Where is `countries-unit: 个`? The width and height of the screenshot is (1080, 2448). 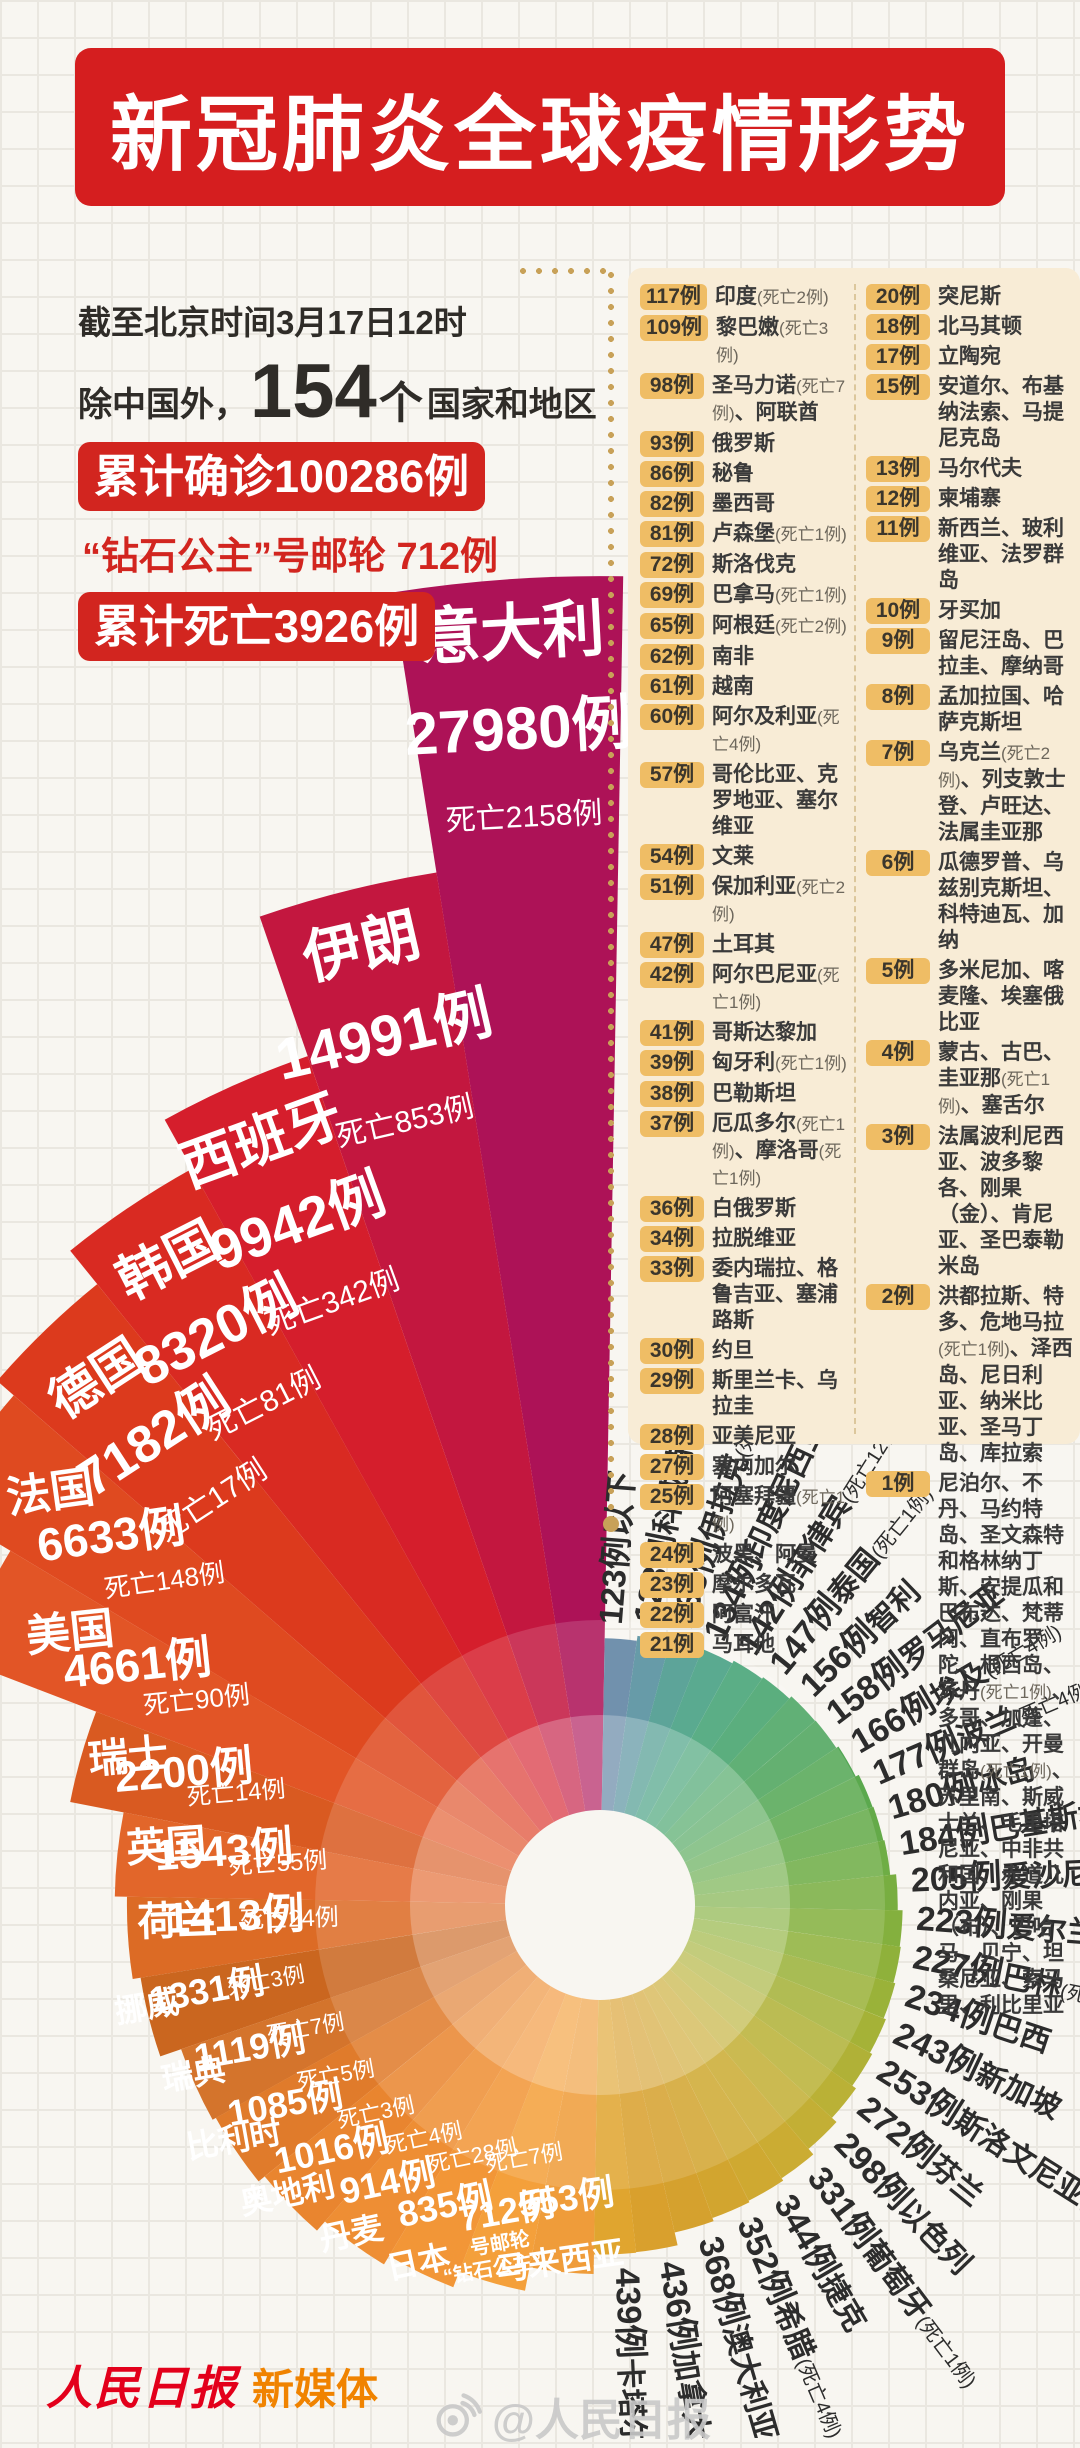
countries-unit: 个 is located at coordinates (400, 404).